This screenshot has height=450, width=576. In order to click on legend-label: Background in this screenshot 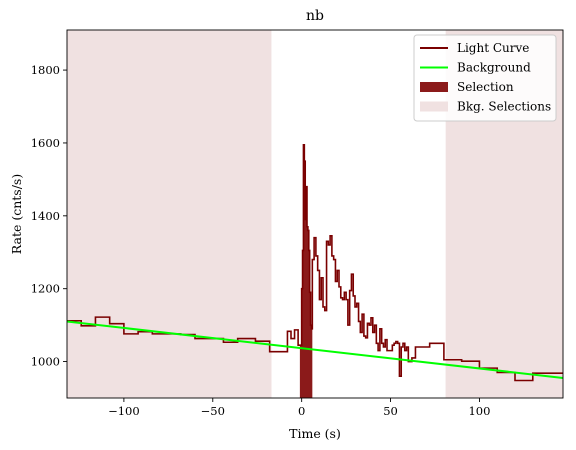, I will do `click(494, 68)`.